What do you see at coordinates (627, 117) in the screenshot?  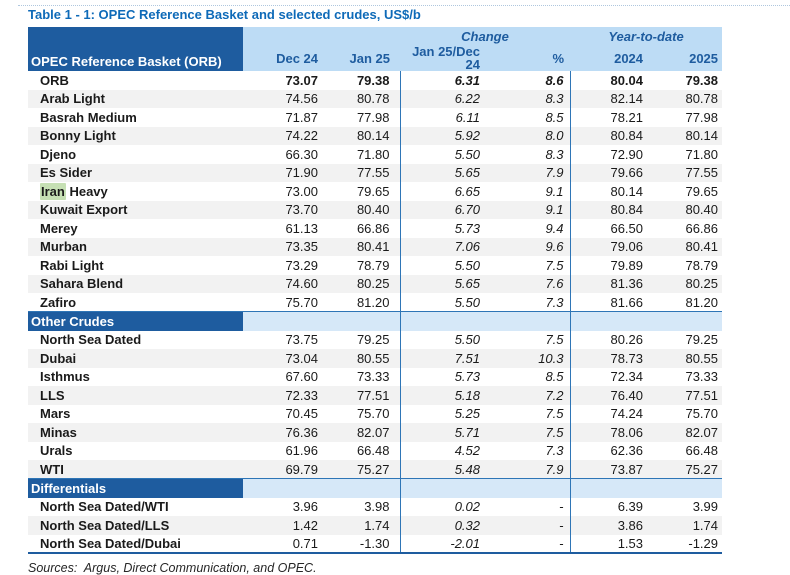 I see `cell-2024: 78.21` at bounding box center [627, 117].